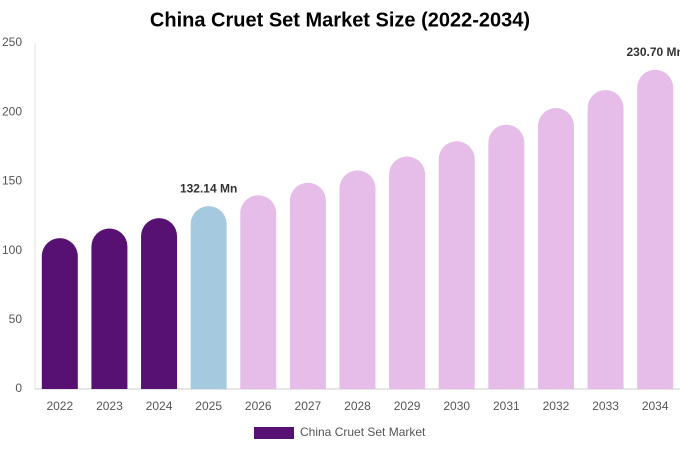 The height and width of the screenshot is (450, 680). I want to click on legend-label: China Cruet Set Market, so click(363, 432).